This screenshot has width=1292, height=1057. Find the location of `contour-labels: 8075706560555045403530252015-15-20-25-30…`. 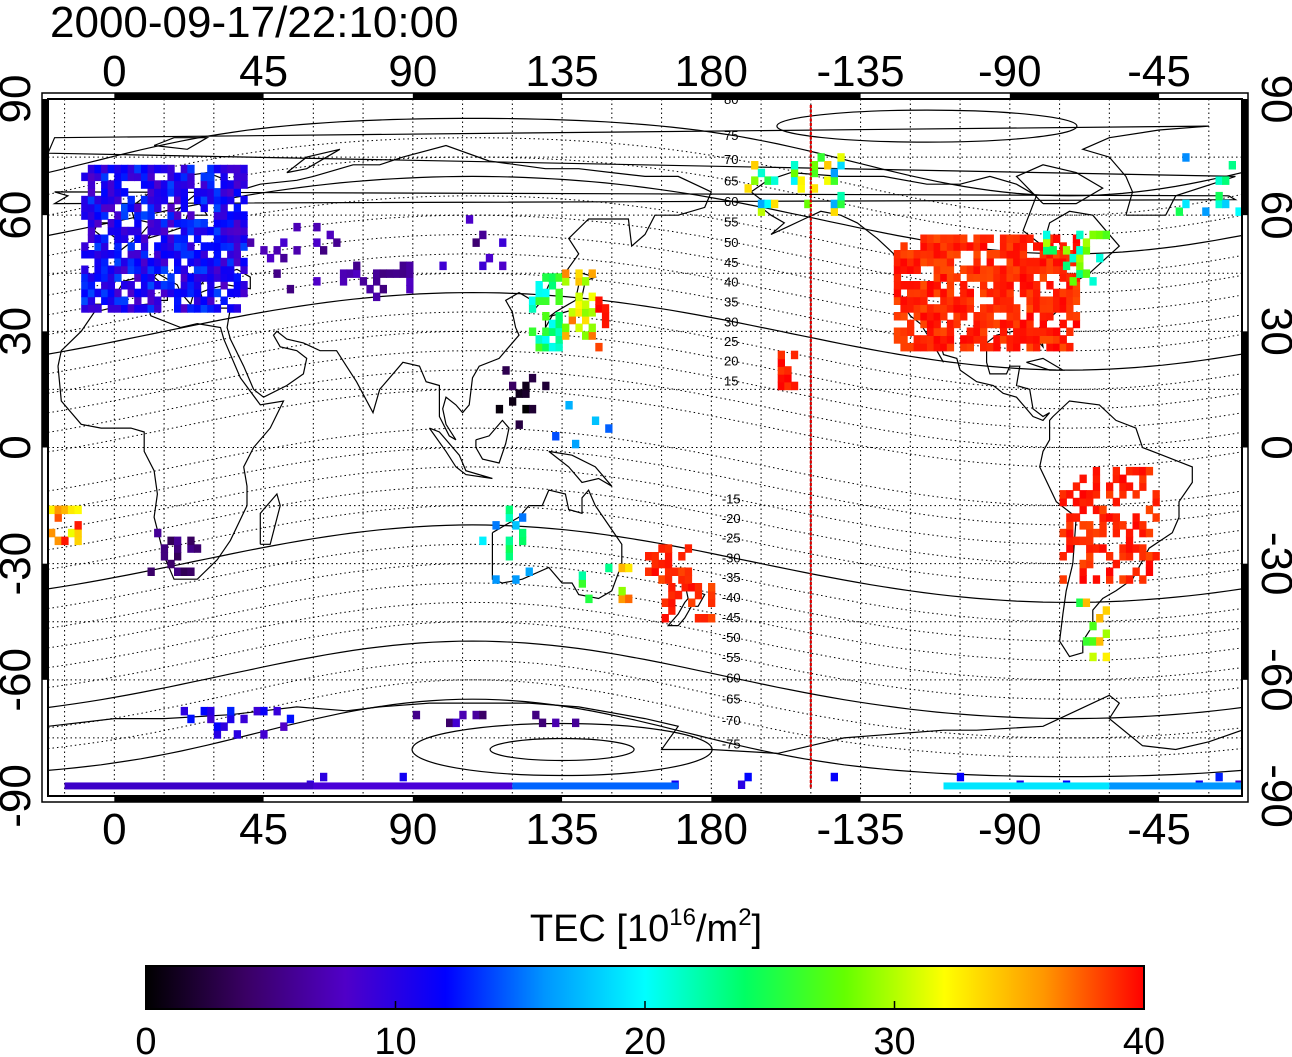

contour-labels: 8075706560555045403530252015-15-20-25-30… is located at coordinates (731, 422).